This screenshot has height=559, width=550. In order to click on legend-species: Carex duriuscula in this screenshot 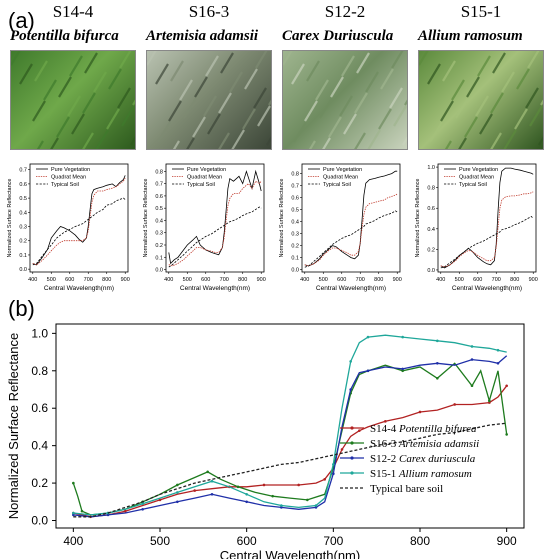, I will do `click(436, 459)`.